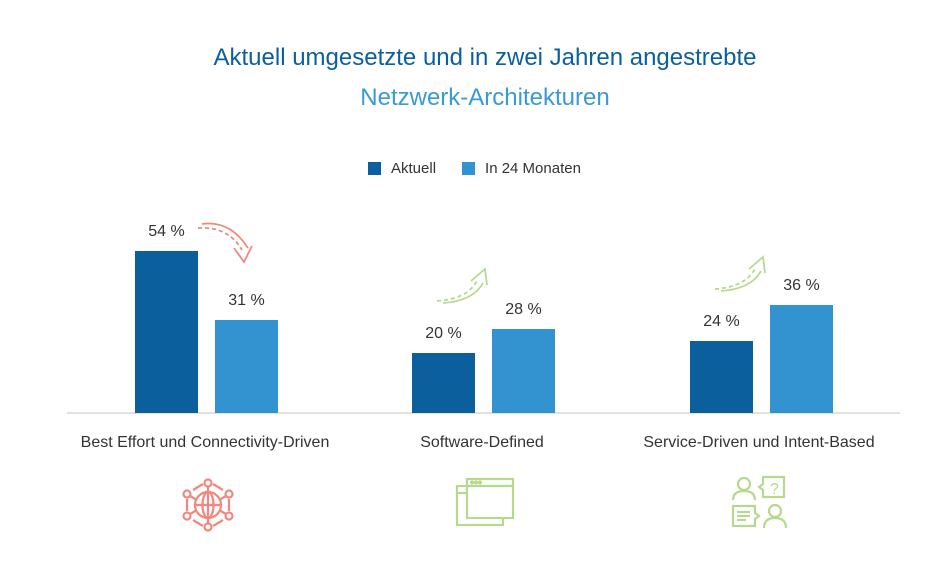 The width and height of the screenshot is (946, 574). Describe the element at coordinates (469, 168) in the screenshot. I see `legend-swatch-24-monaten` at that location.